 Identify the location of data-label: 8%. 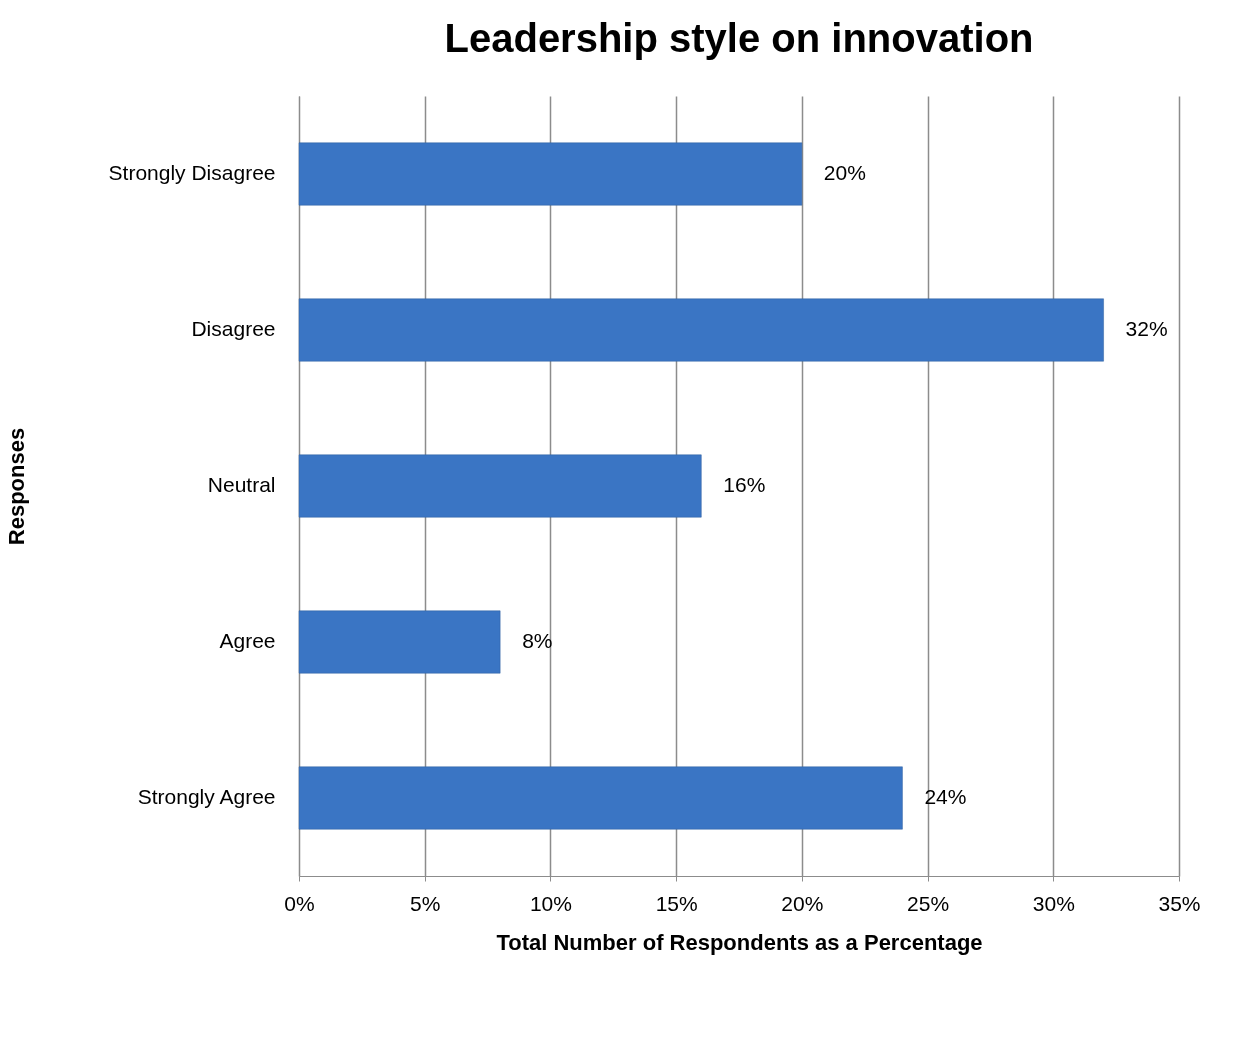
(537, 640).